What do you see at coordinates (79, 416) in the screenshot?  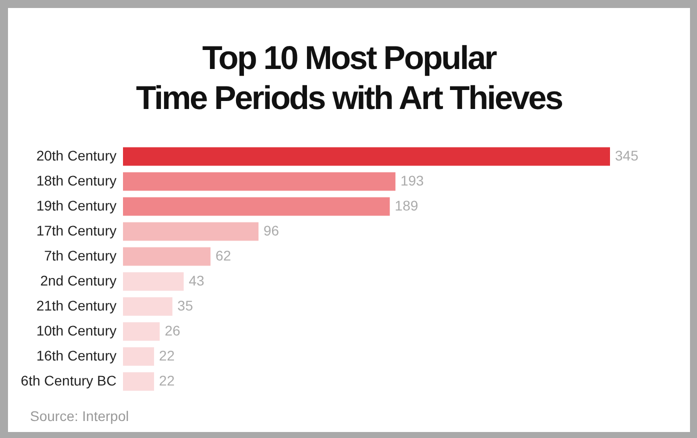 I see `source-note: Source: Interpol` at bounding box center [79, 416].